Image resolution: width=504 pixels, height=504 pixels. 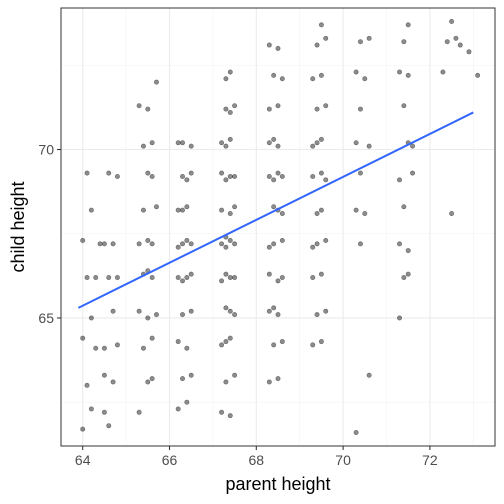 I want to click on y-axis-ticks: 65 70, so click(x=49, y=234).